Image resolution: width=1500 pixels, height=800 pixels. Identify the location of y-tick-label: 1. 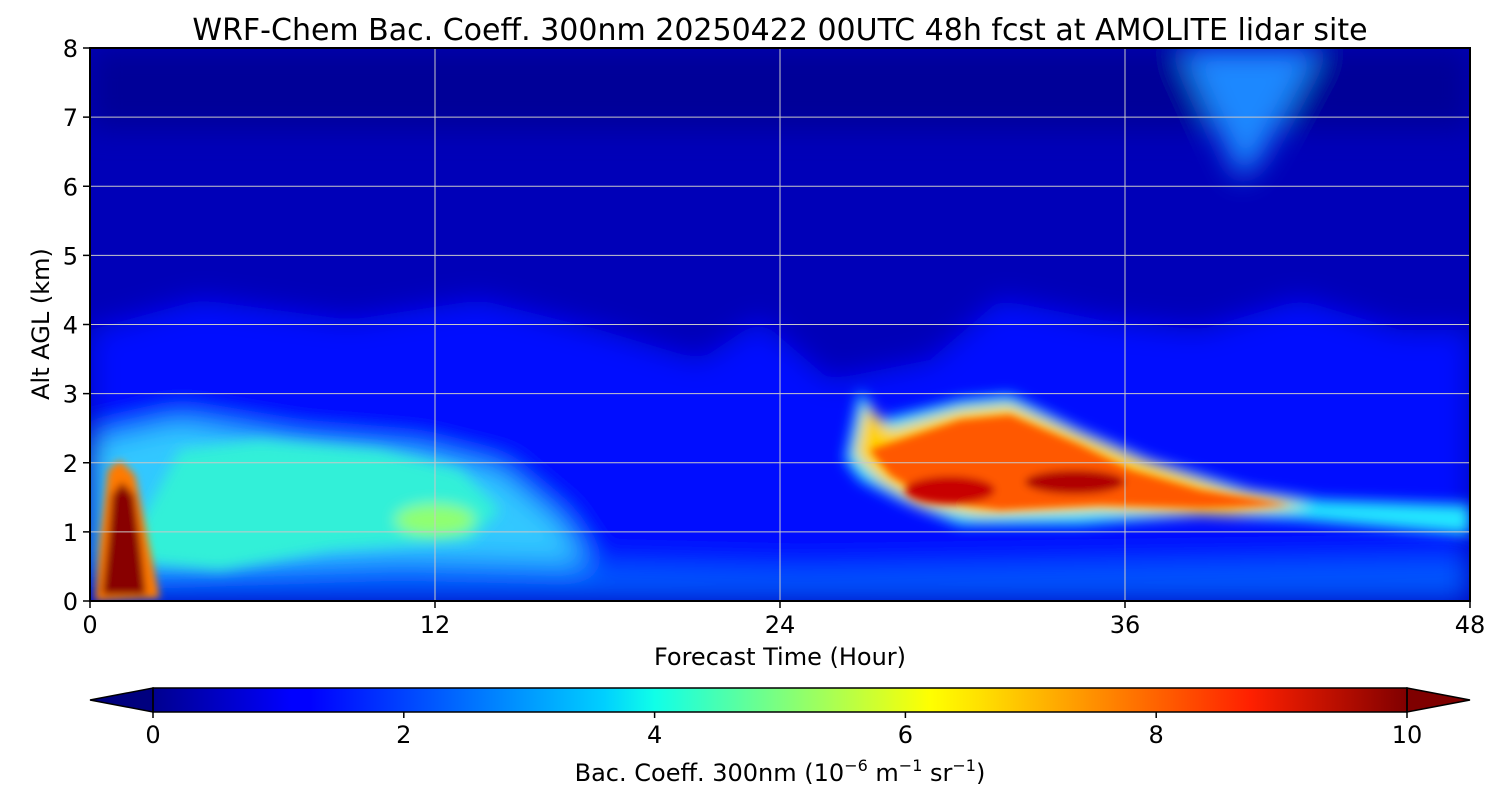
(70, 533).